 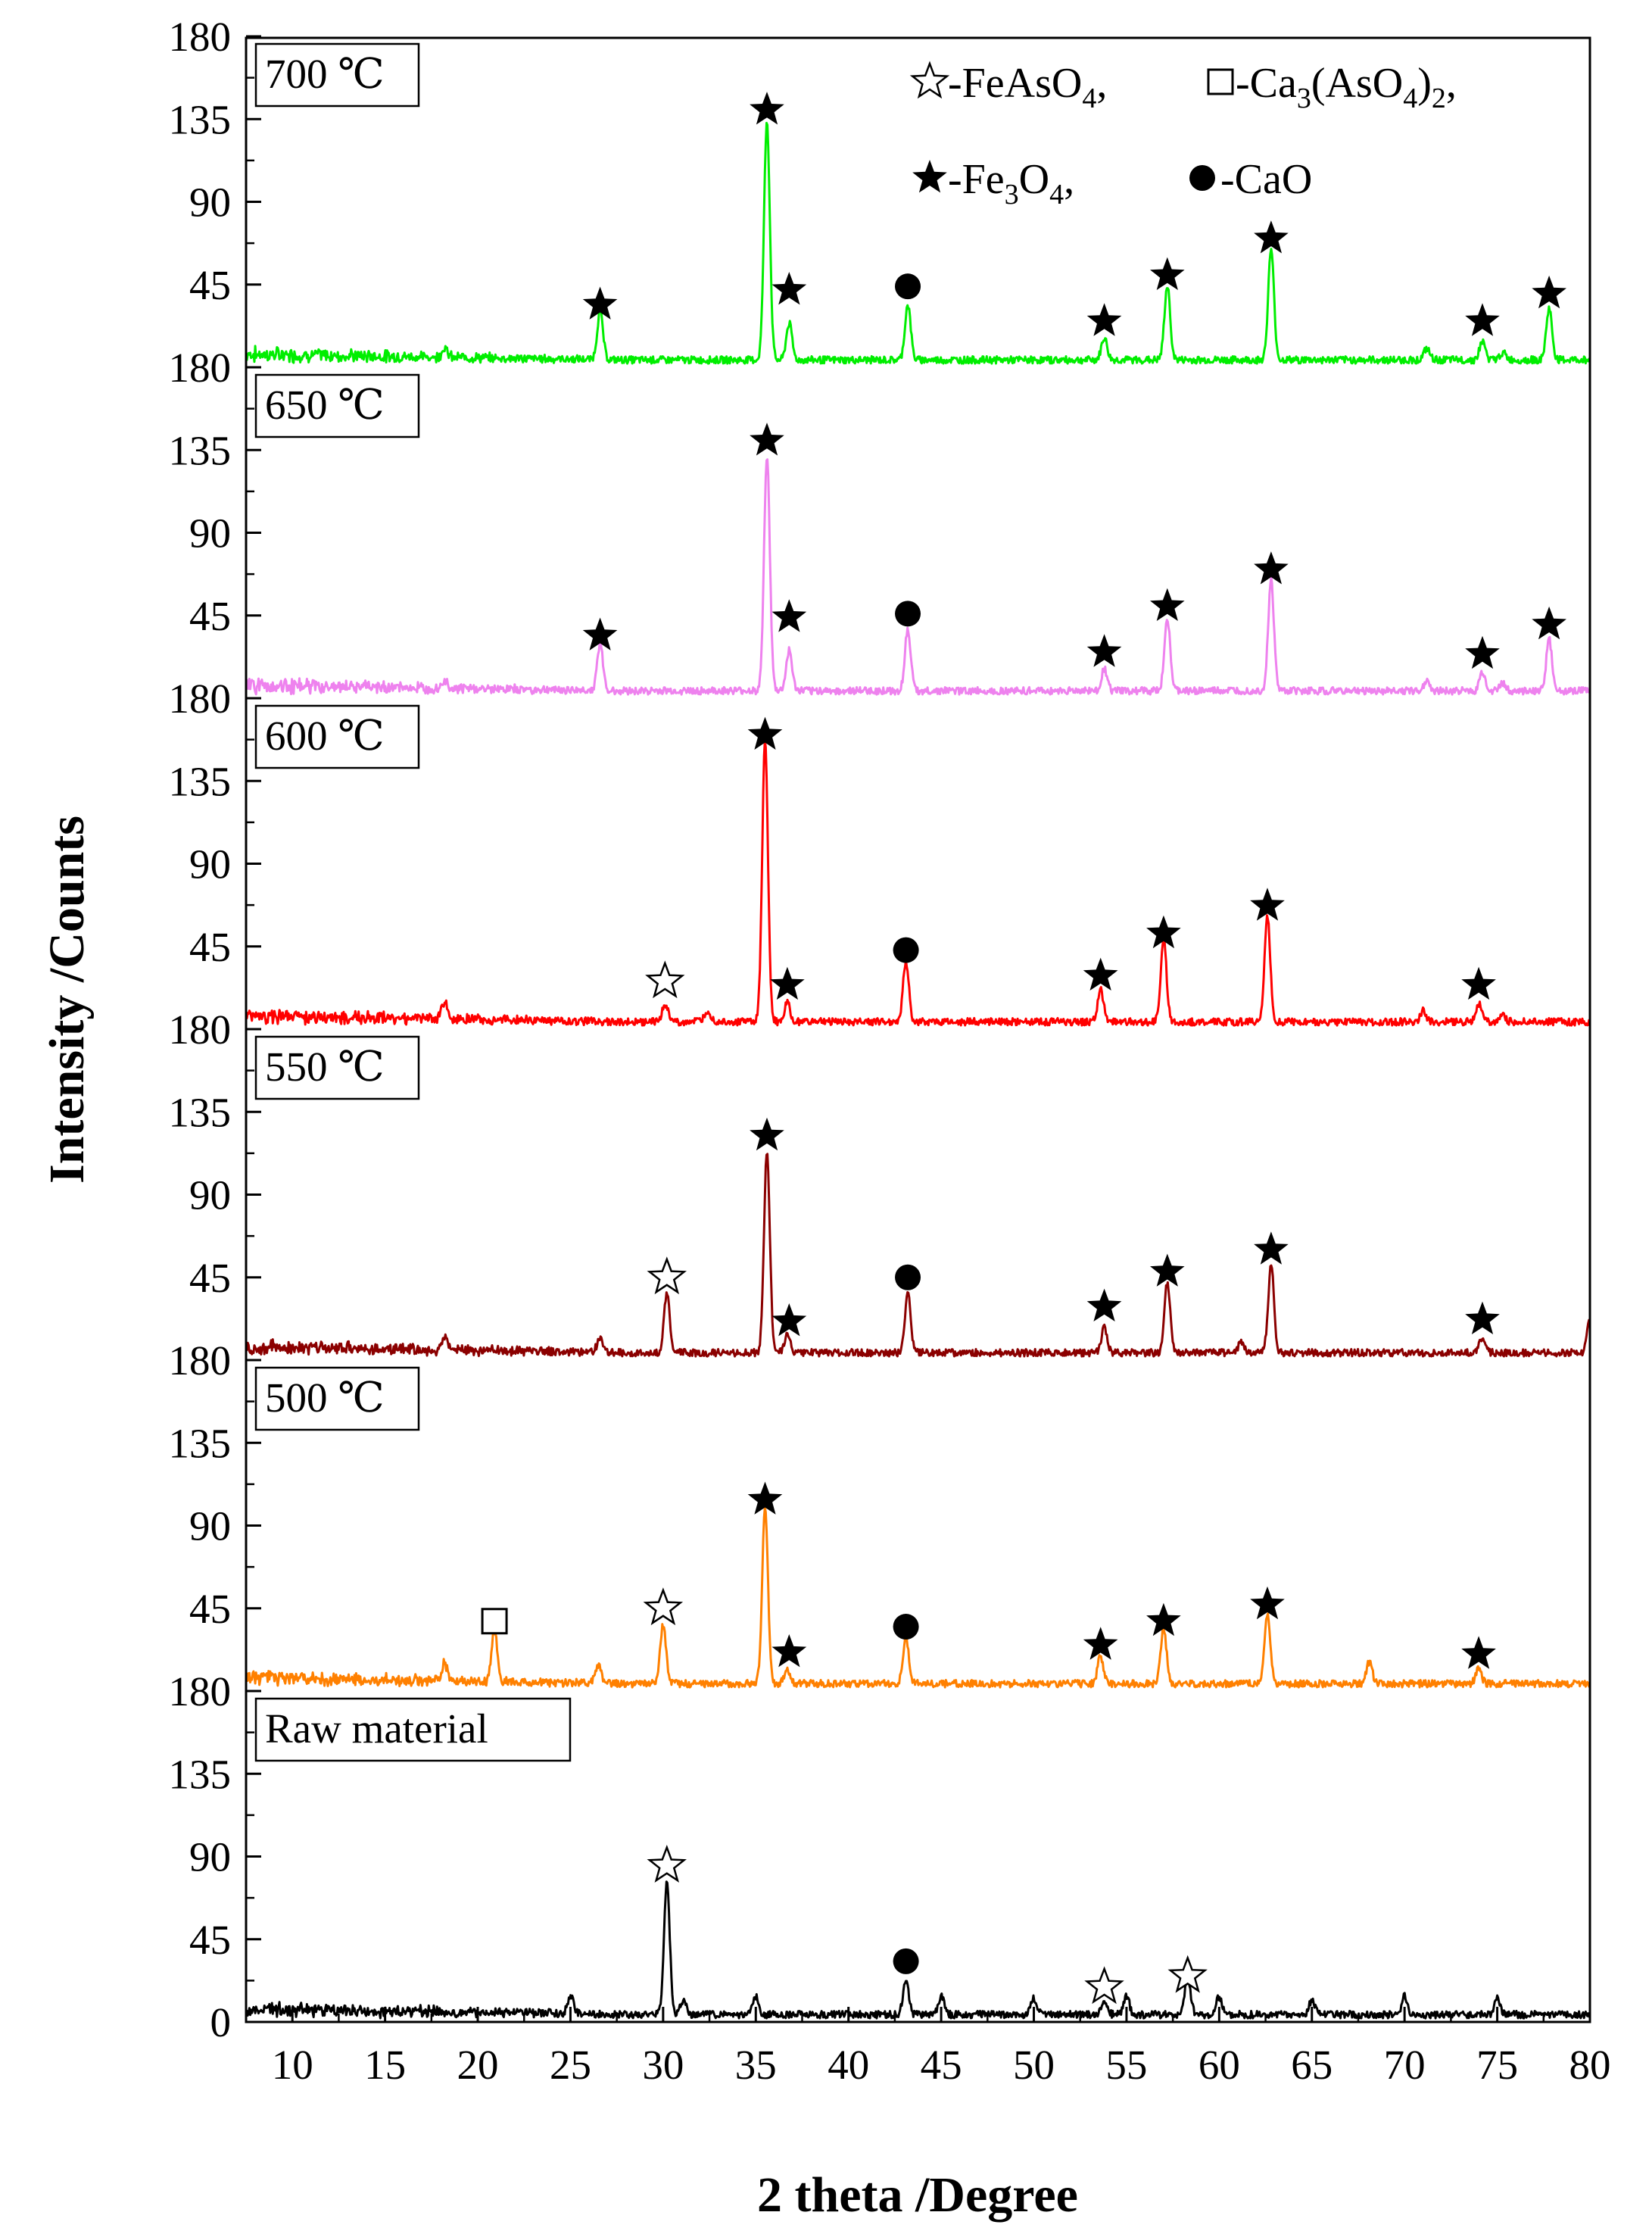 What do you see at coordinates (941, 2065) in the screenshot?
I see `x-tick-label: 45` at bounding box center [941, 2065].